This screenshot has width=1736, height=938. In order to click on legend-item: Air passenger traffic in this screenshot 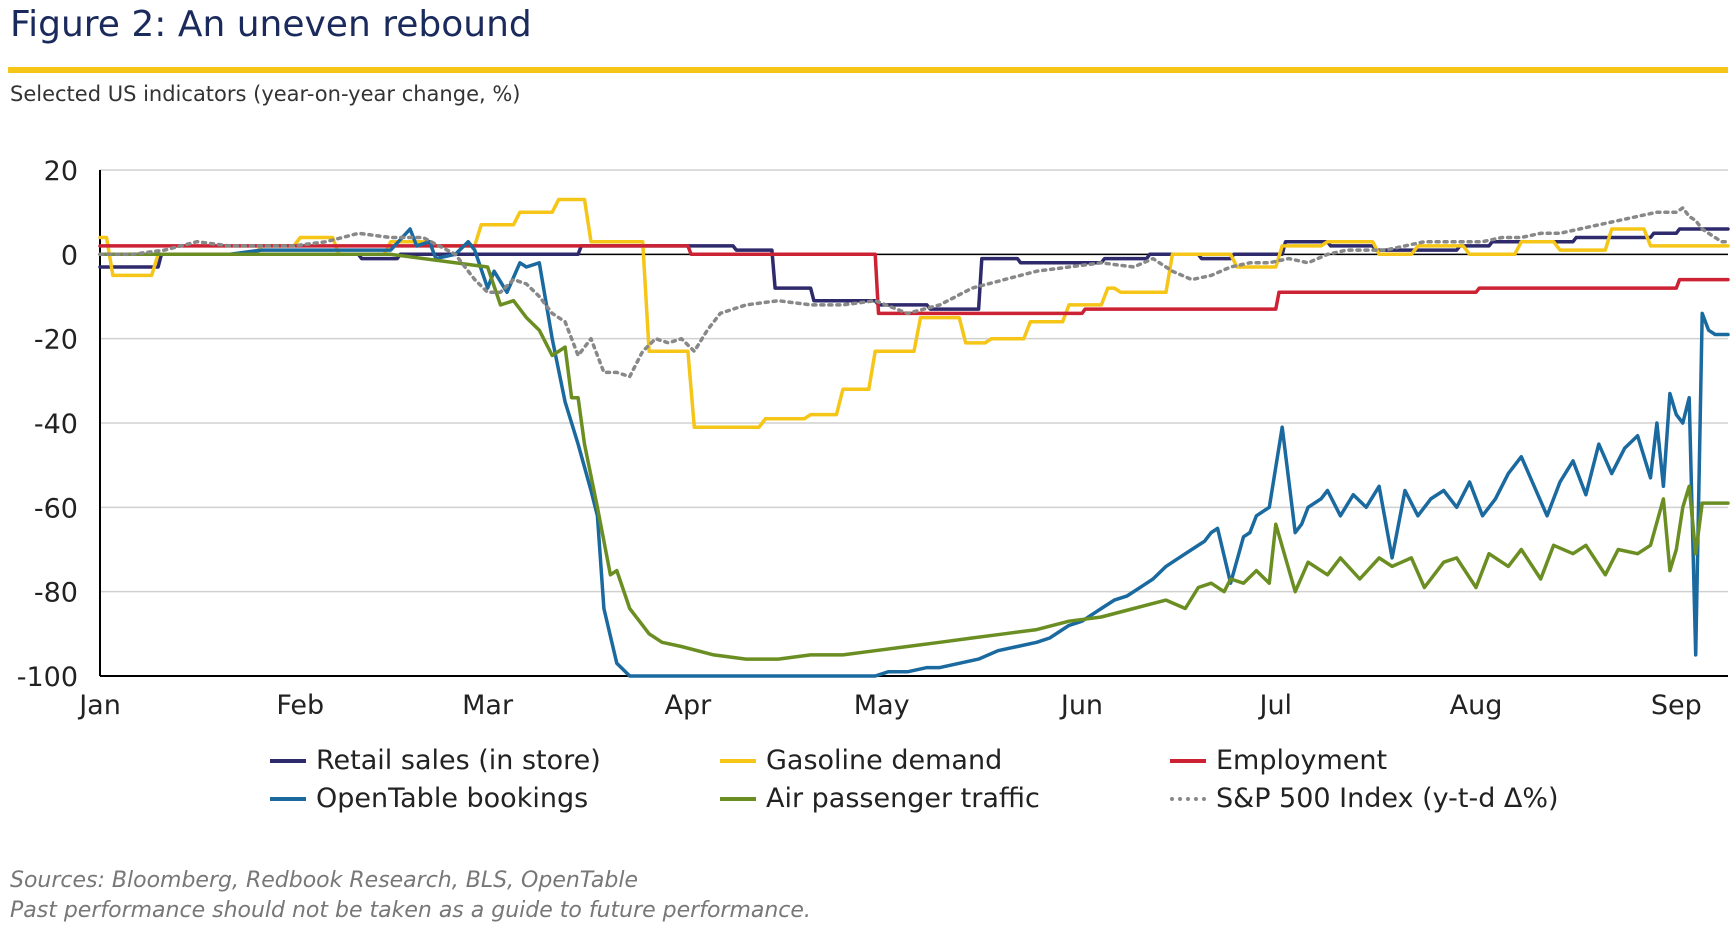, I will do `click(880, 798)`.